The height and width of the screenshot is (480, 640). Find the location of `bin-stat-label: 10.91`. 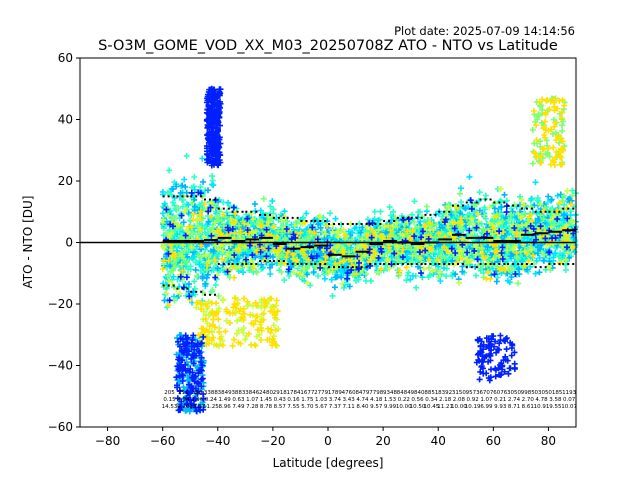

bin-stat-label: 10.91 is located at coordinates (542, 407).